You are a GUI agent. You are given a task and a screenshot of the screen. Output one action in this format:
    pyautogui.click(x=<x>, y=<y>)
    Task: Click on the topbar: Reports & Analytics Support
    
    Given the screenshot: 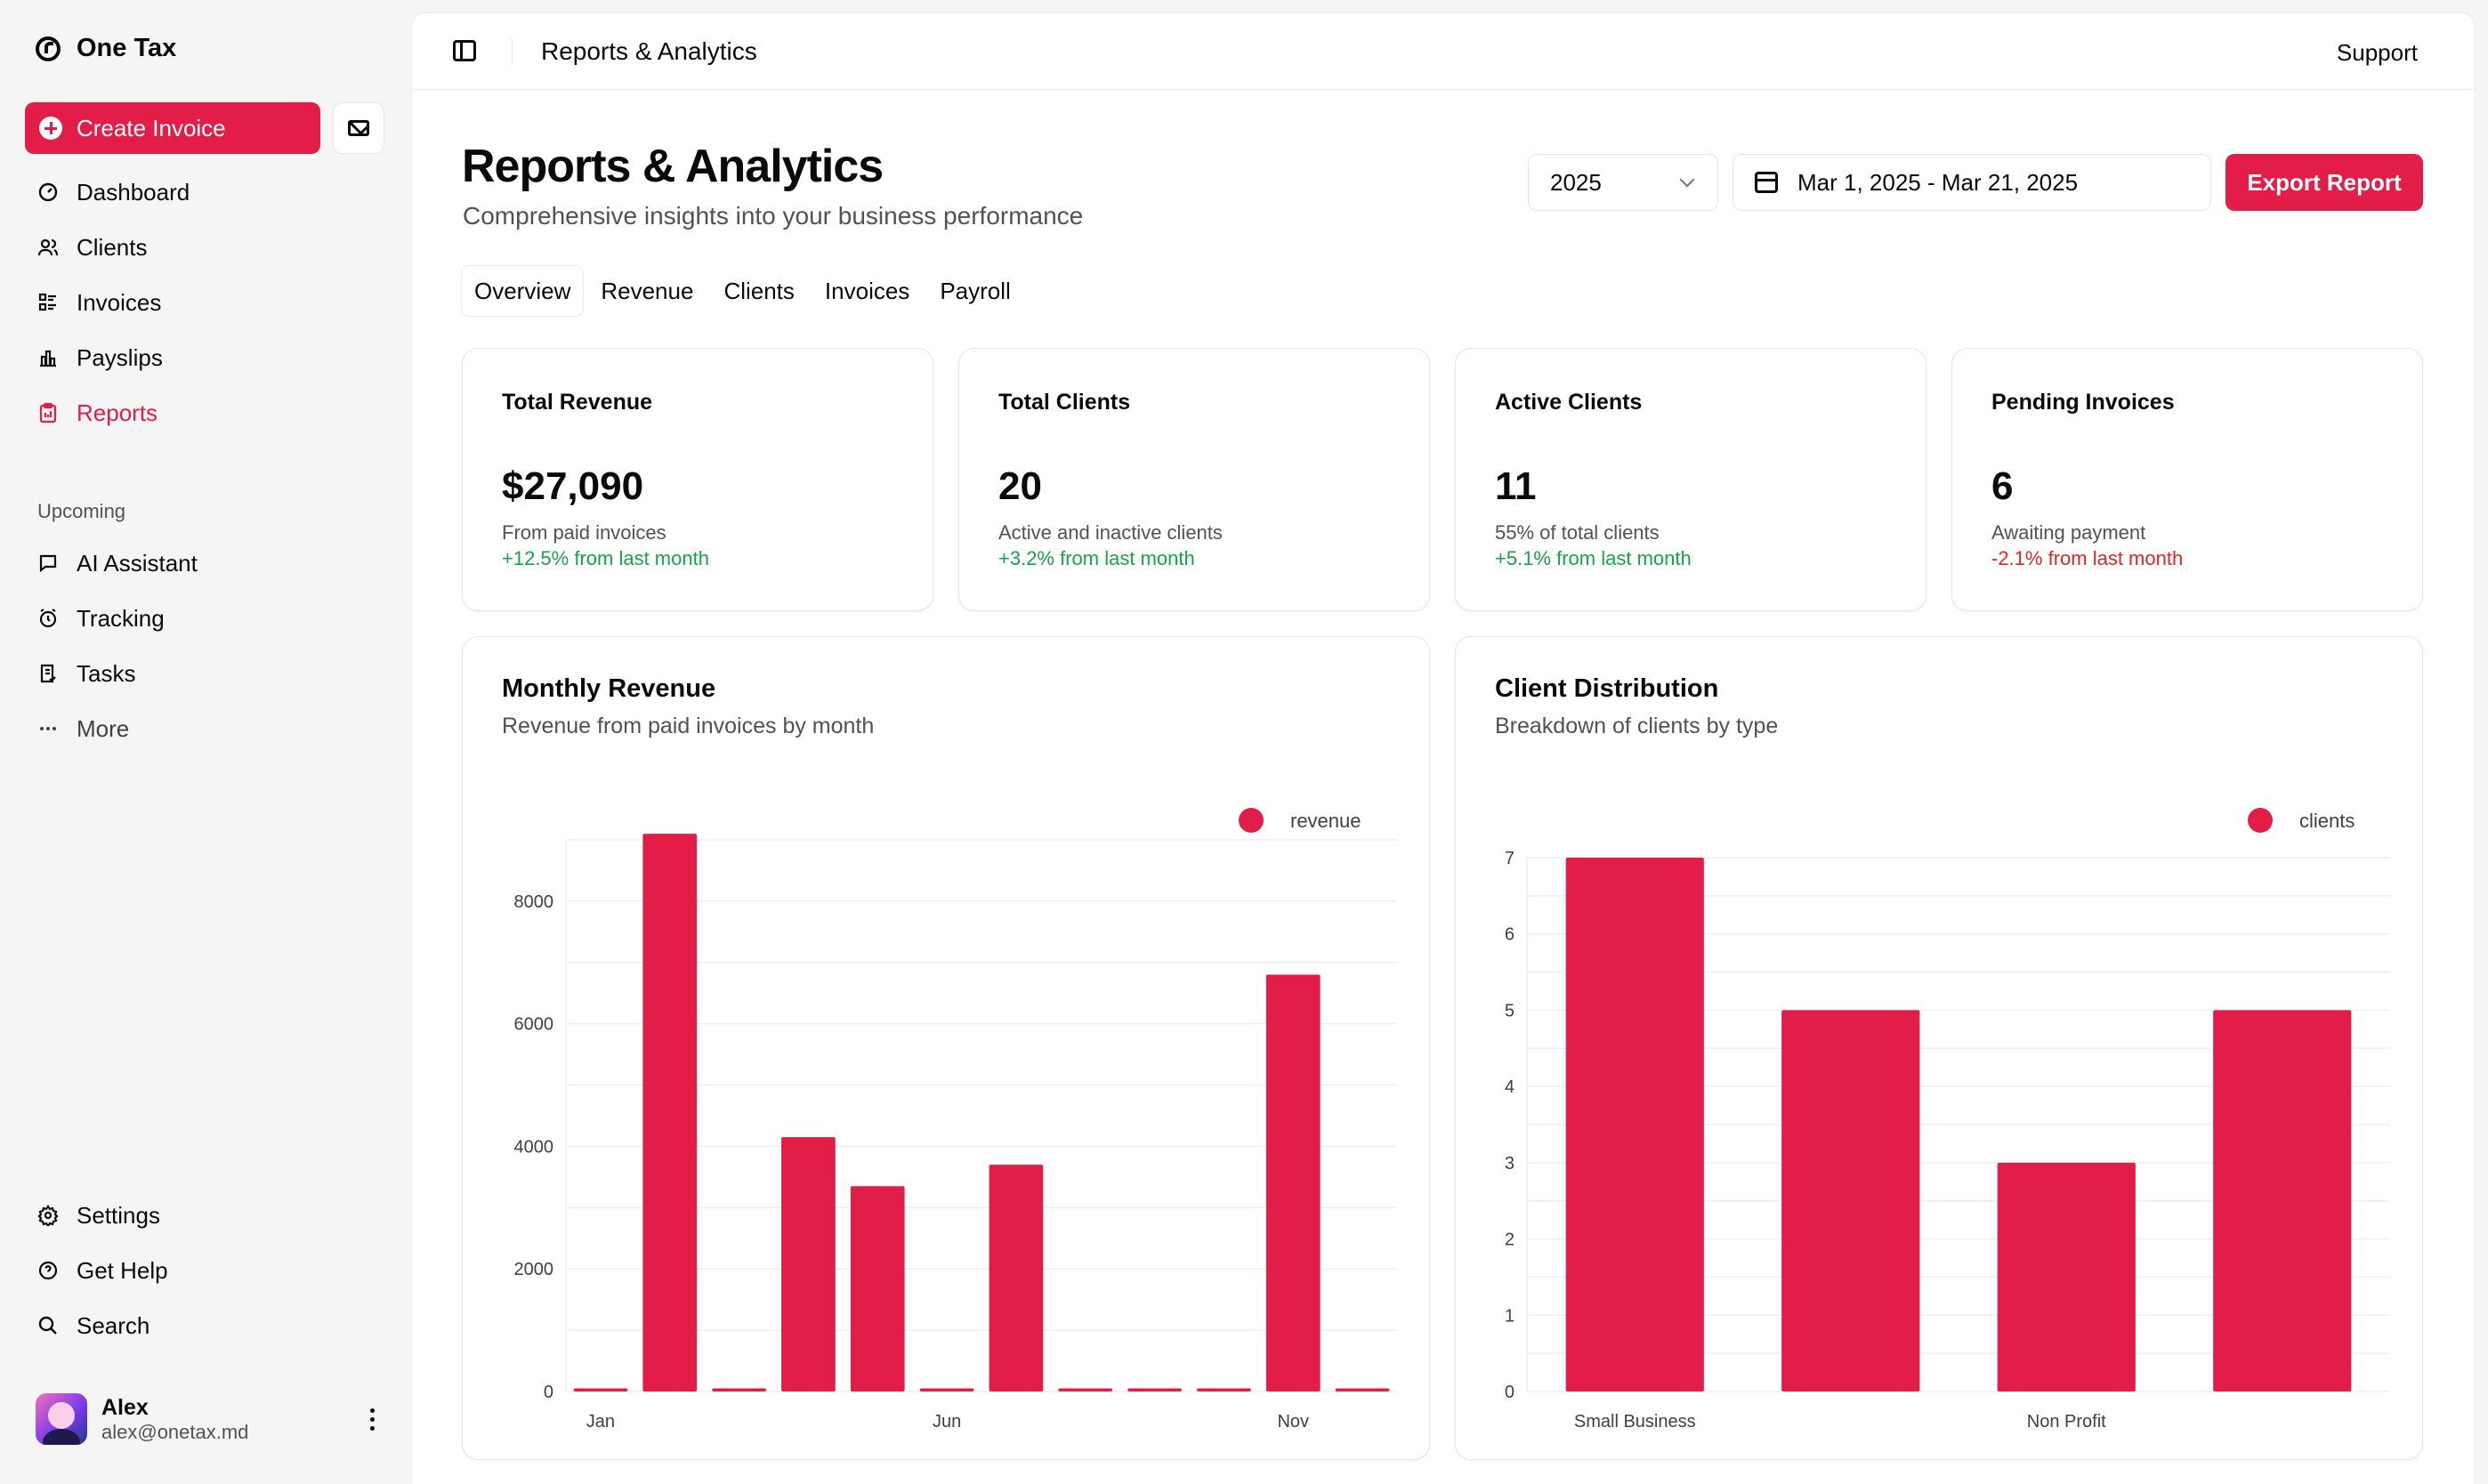 What is the action you would take?
    pyautogui.click(x=1443, y=51)
    